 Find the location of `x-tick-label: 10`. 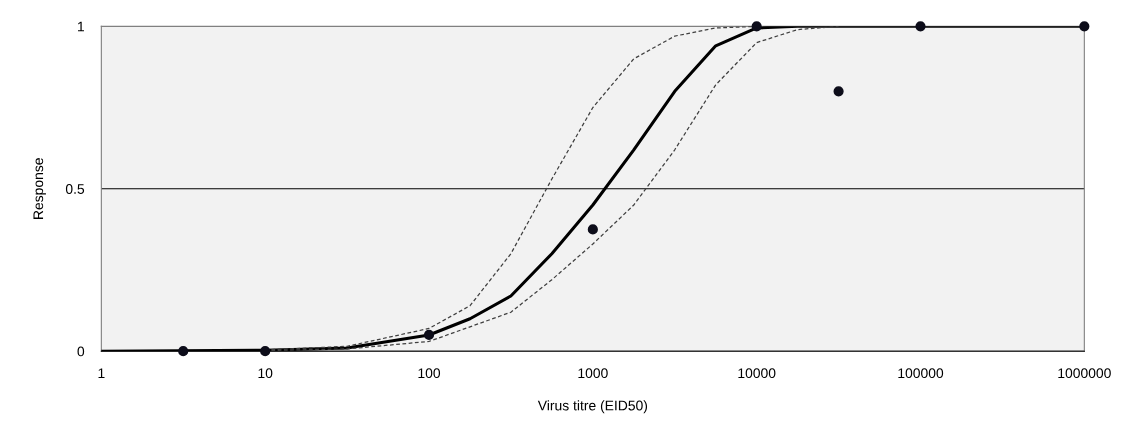

x-tick-label: 10 is located at coordinates (265, 373).